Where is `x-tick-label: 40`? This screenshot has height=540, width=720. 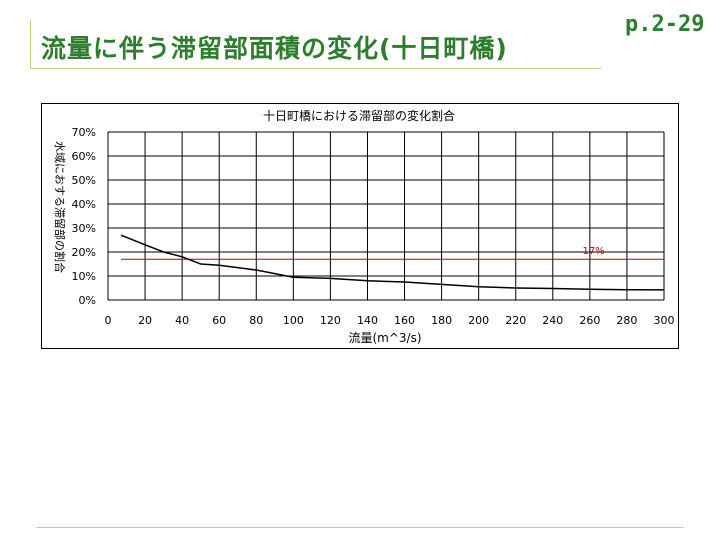
x-tick-label: 40 is located at coordinates (182, 320).